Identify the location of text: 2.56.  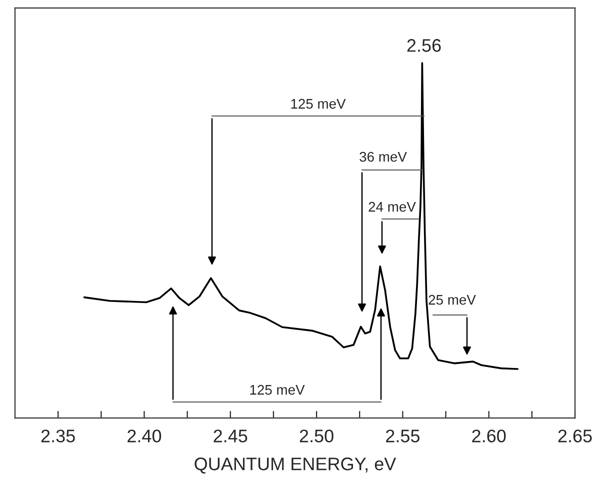
(424, 45).